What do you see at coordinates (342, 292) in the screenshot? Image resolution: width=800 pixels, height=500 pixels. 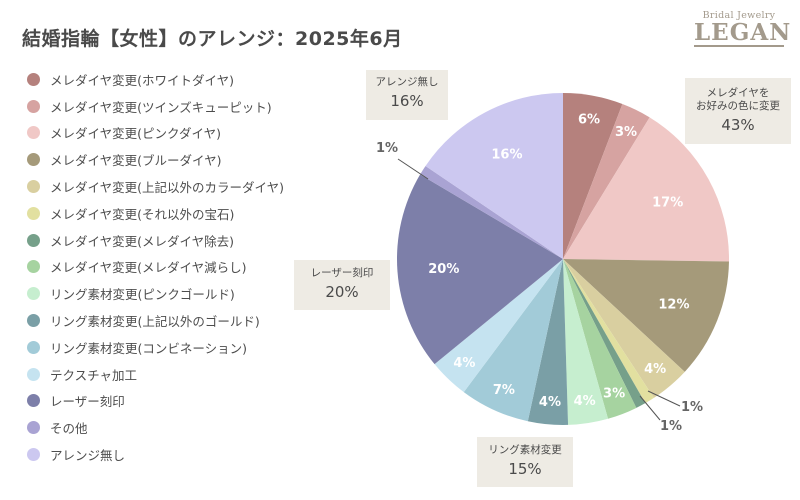 I see `callout-value: 20%` at bounding box center [342, 292].